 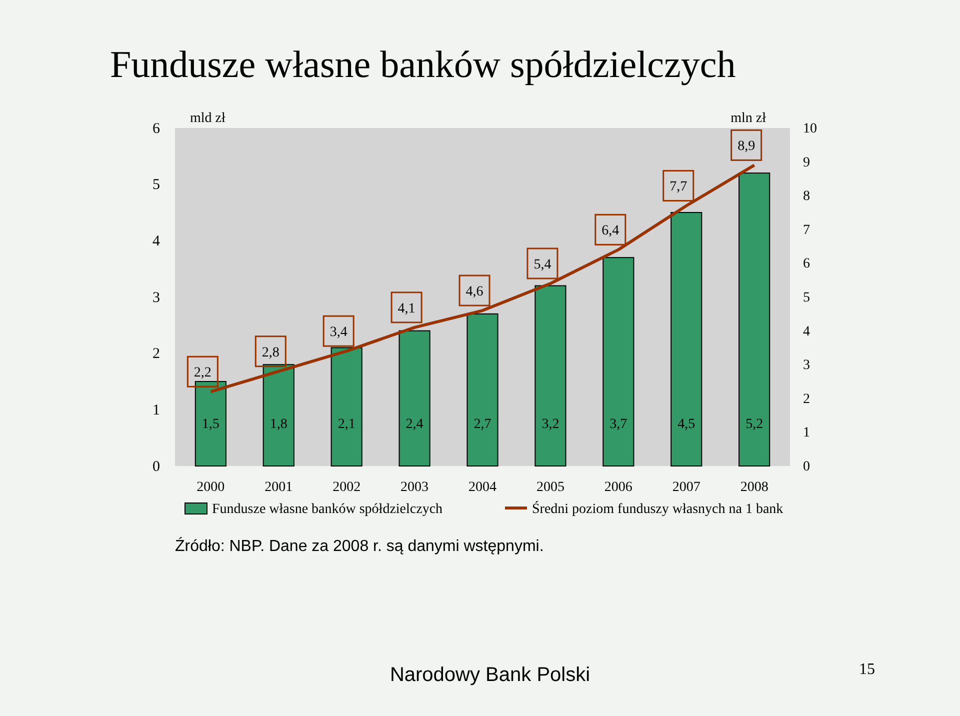 I want to click on x-tick-label: 2001, so click(x=278, y=487).